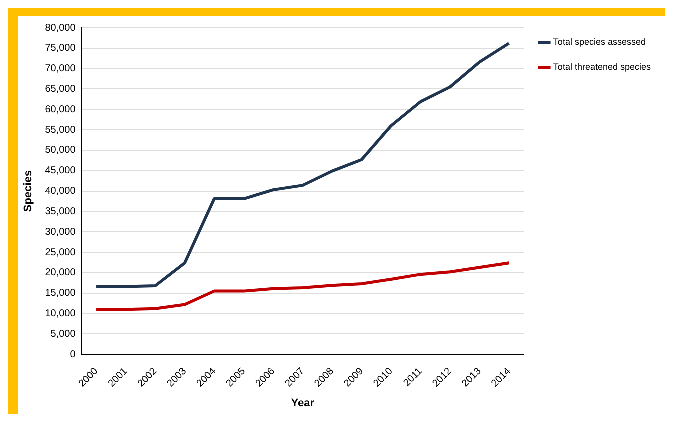  What do you see at coordinates (60, 48) in the screenshot?
I see `y-tick-label: 75,000` at bounding box center [60, 48].